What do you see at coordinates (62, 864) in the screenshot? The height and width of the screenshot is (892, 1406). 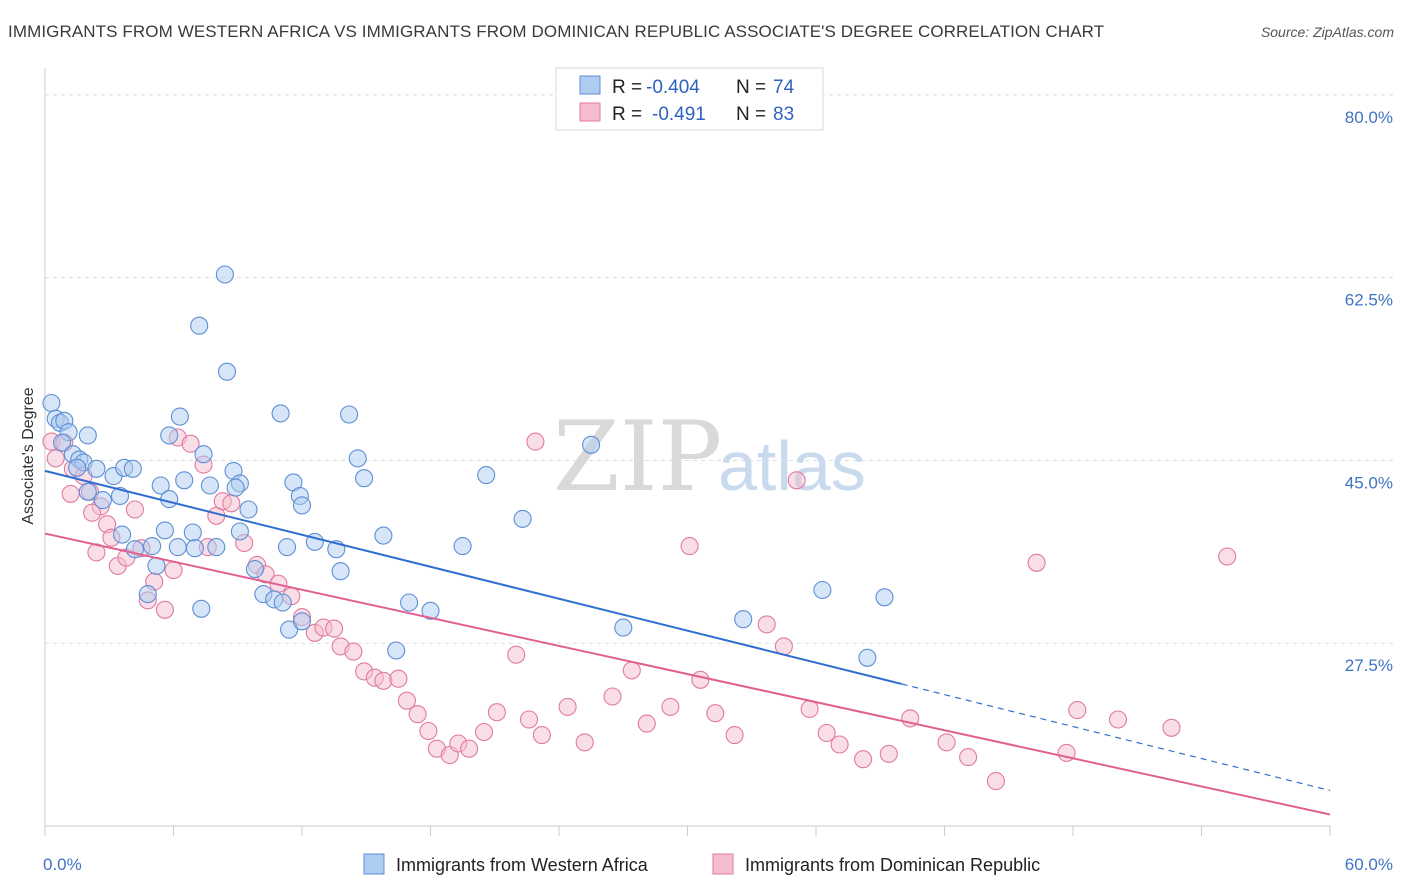 I see `x-tick-label-0: 0.0%` at bounding box center [62, 864].